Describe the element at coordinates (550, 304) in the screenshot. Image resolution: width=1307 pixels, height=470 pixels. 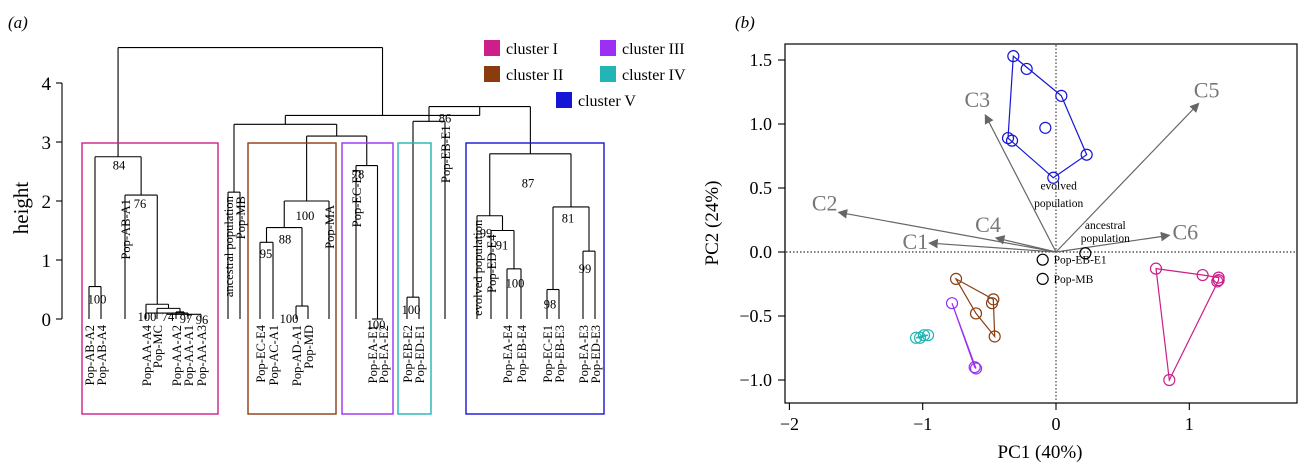
I see `node-label: 98` at that location.